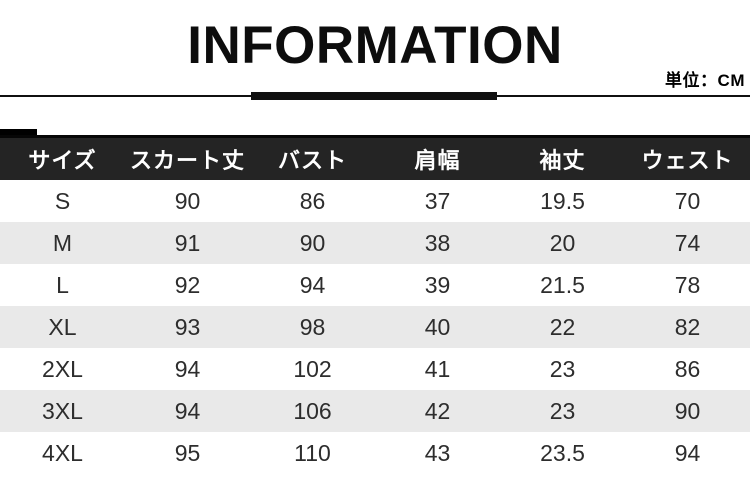 This screenshot has height=504, width=750. What do you see at coordinates (375, 45) in the screenshot?
I see `page-title: INFORMATION` at bounding box center [375, 45].